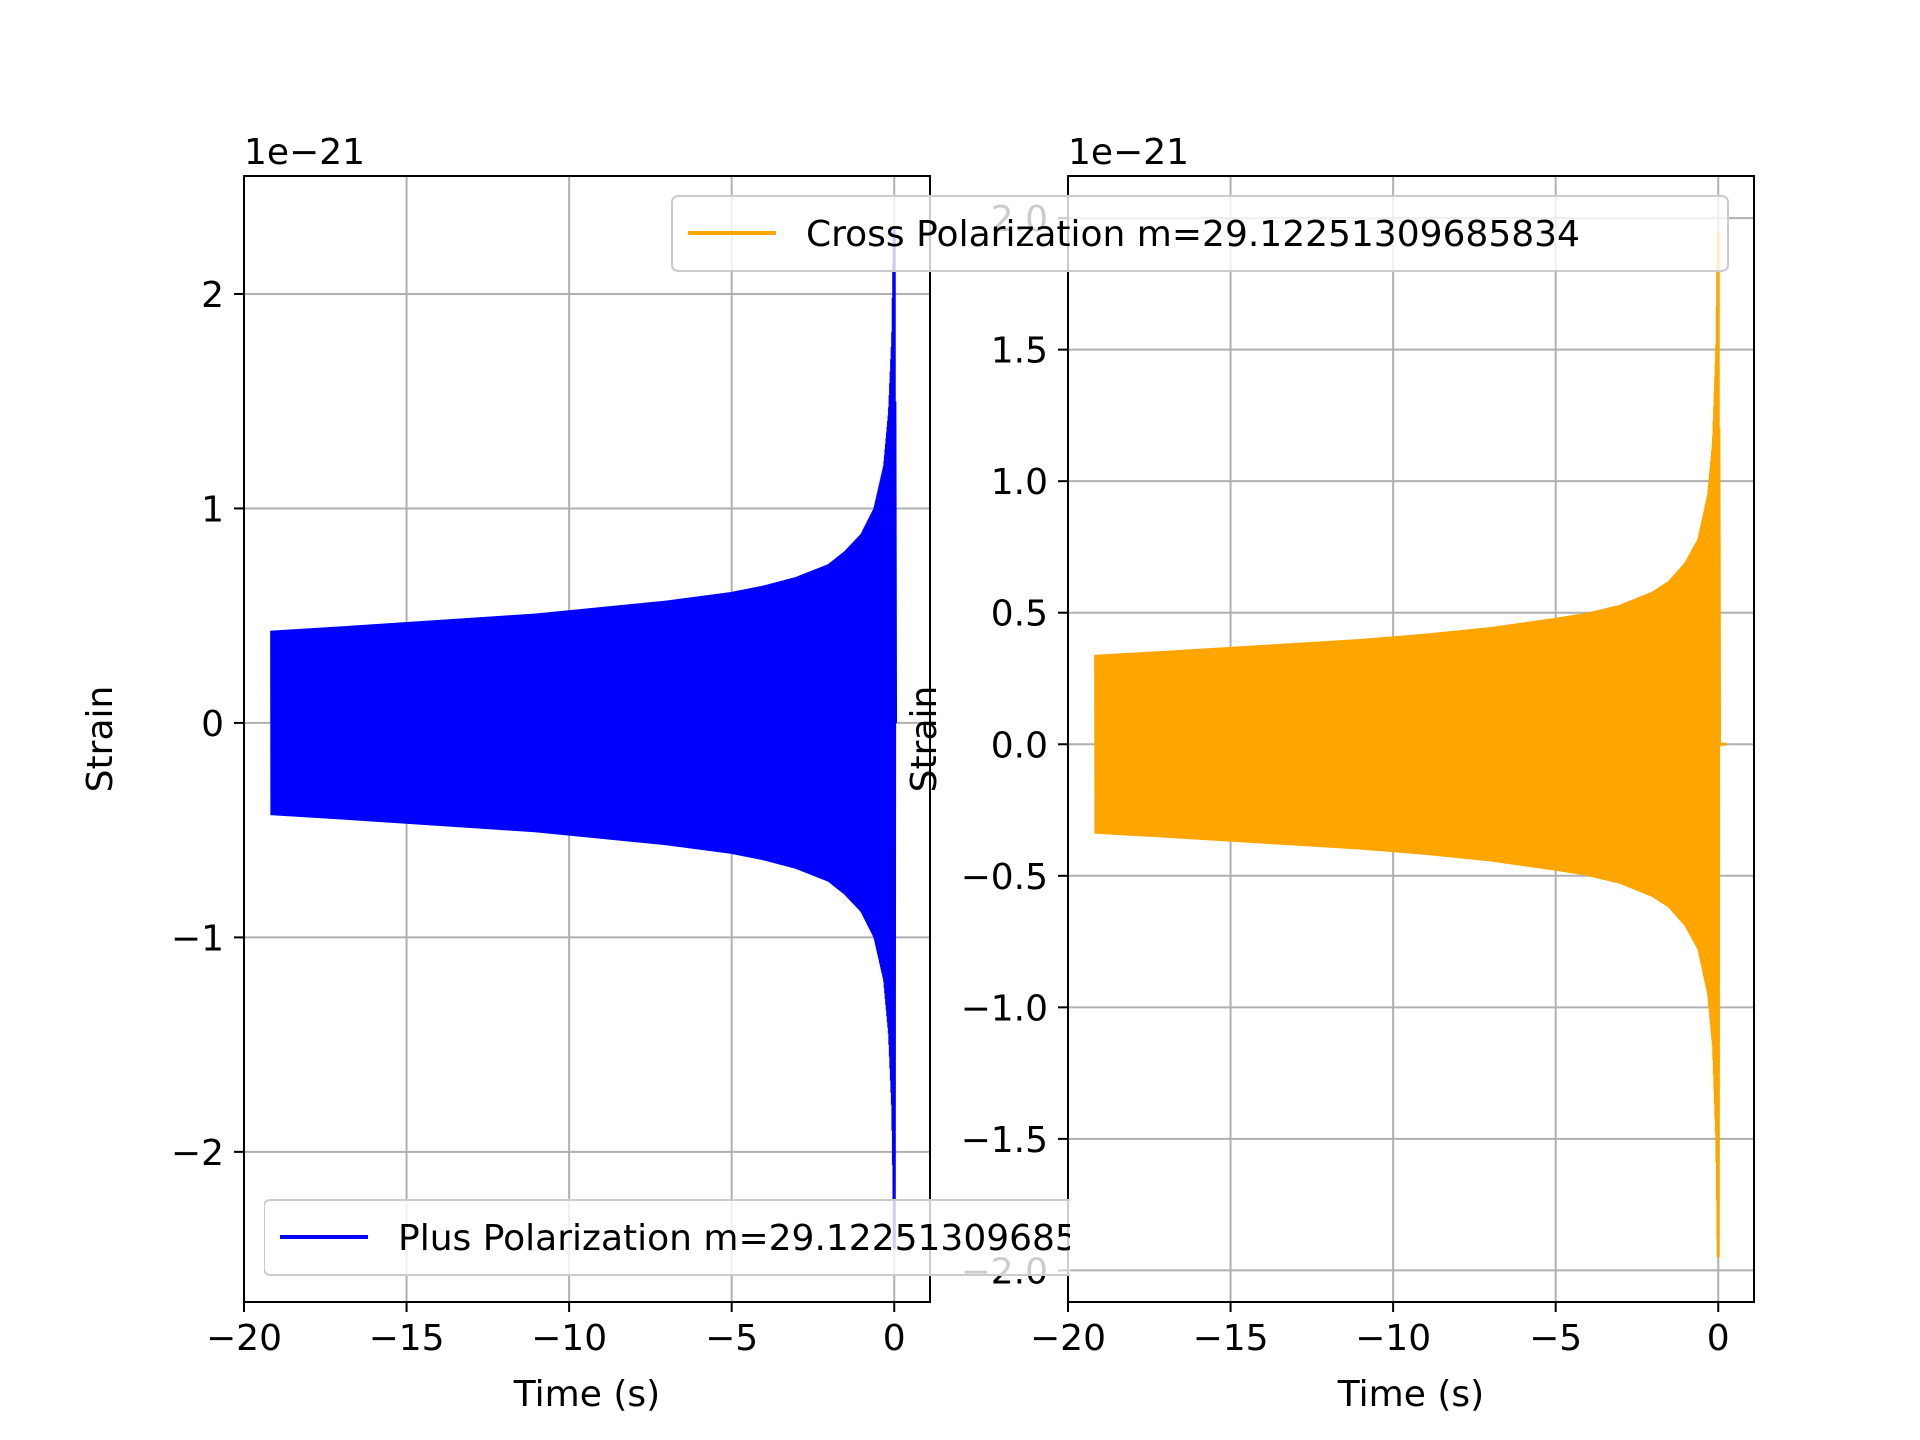  Describe the element at coordinates (894, 1338) in the screenshot. I see `plus-x-tick-label-4: 0` at that location.